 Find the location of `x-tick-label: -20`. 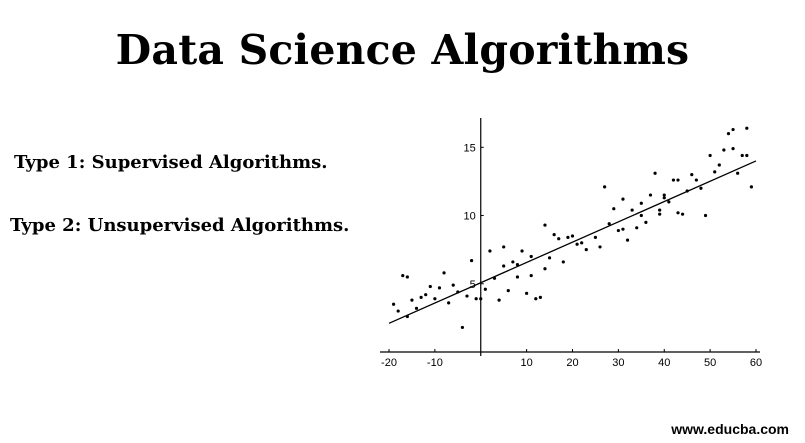

x-tick-label: -20 is located at coordinates (389, 363).